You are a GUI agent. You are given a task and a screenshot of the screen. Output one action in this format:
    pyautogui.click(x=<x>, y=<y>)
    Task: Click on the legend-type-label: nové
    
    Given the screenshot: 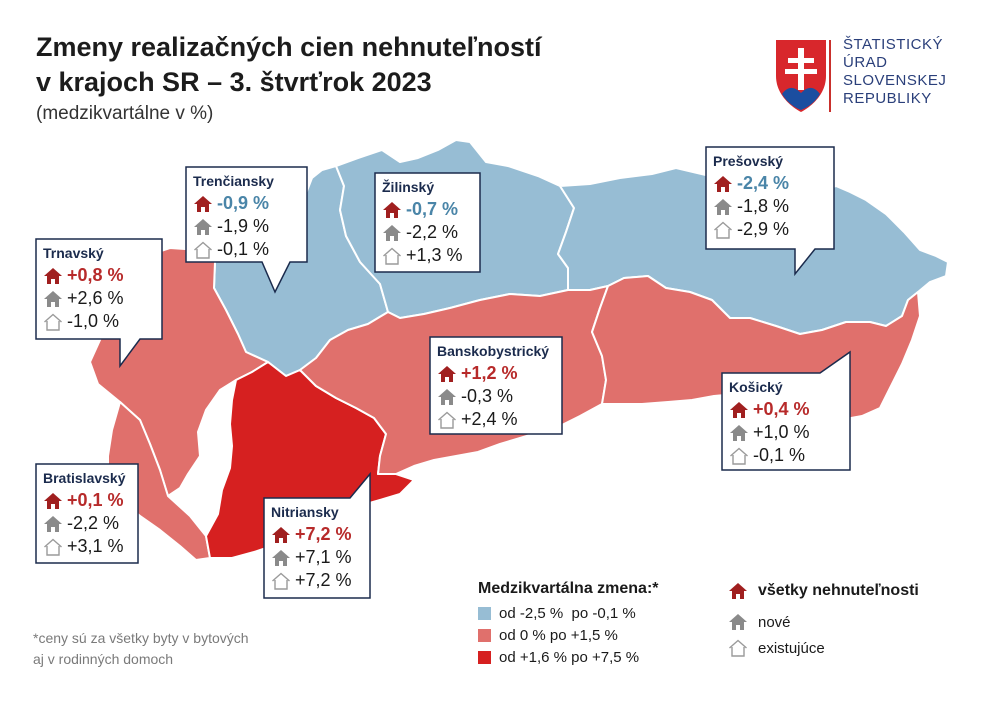 What is the action you would take?
    pyautogui.click(x=774, y=622)
    